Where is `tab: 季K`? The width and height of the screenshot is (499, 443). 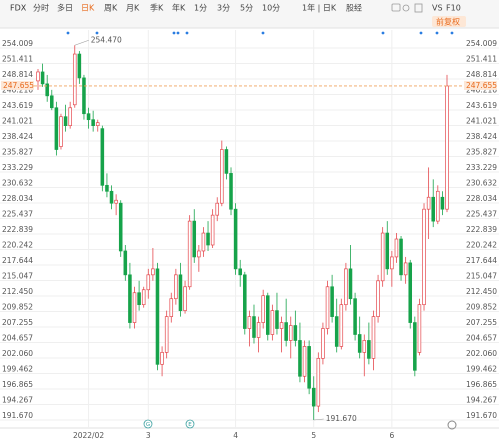
tab: 季K is located at coordinates (157, 8).